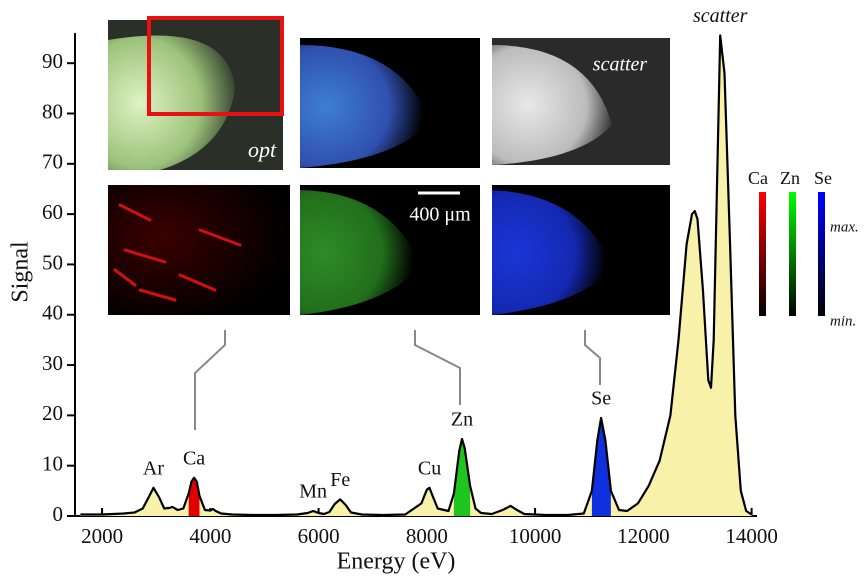 The width and height of the screenshot is (865, 577). Describe the element at coordinates (153, 468) in the screenshot. I see `peak-label: Ar` at that location.